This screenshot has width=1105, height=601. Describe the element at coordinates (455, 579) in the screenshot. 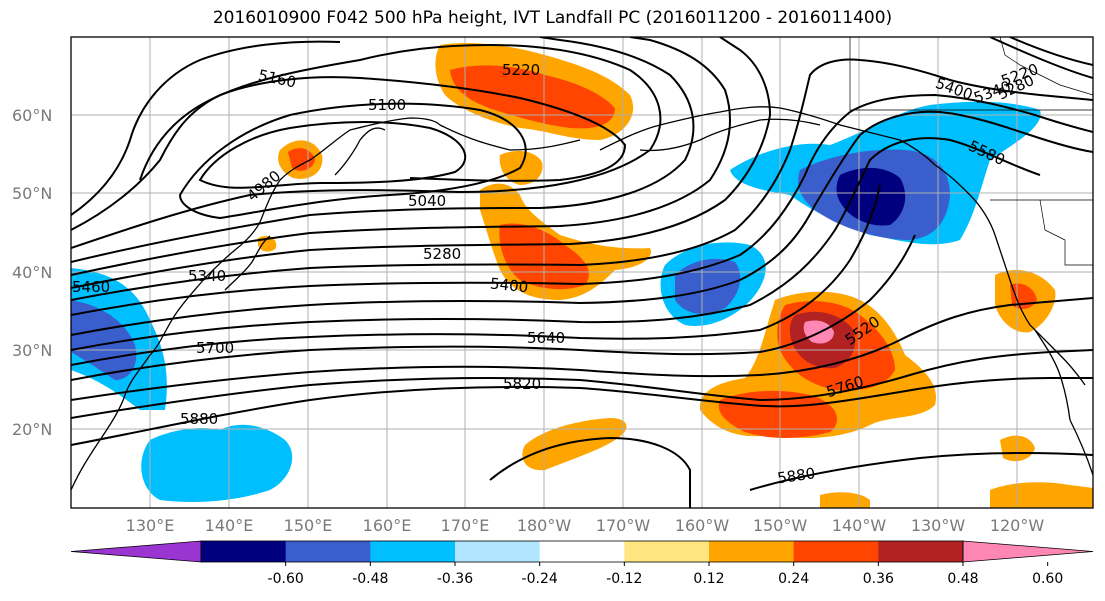

I see `colorbar-tick-label: -0.36` at that location.